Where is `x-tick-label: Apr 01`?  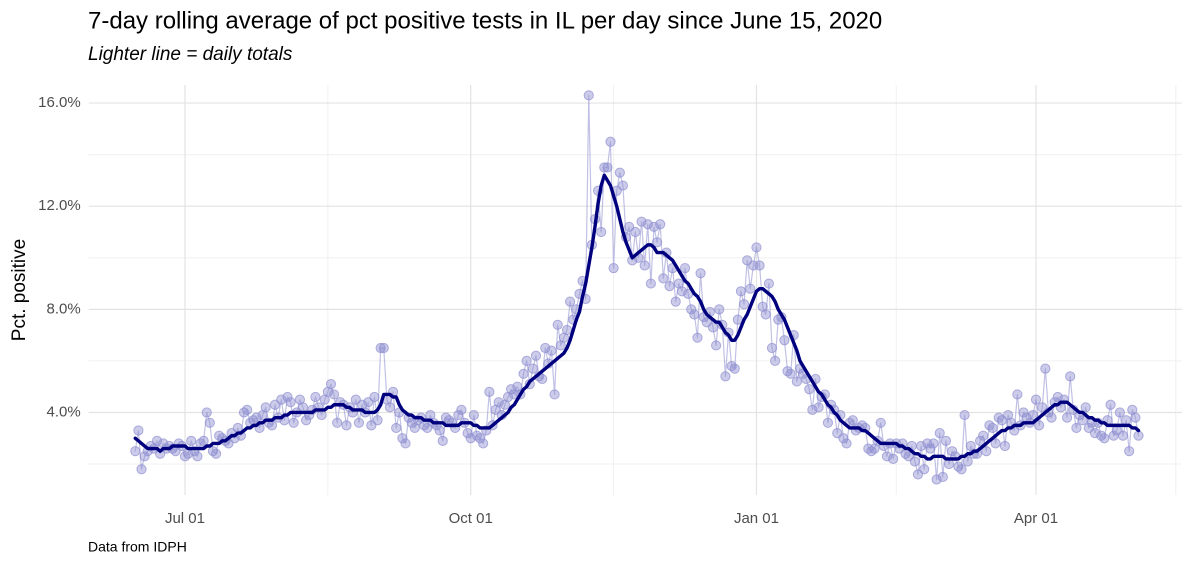 x-tick-label: Apr 01 is located at coordinates (1036, 518).